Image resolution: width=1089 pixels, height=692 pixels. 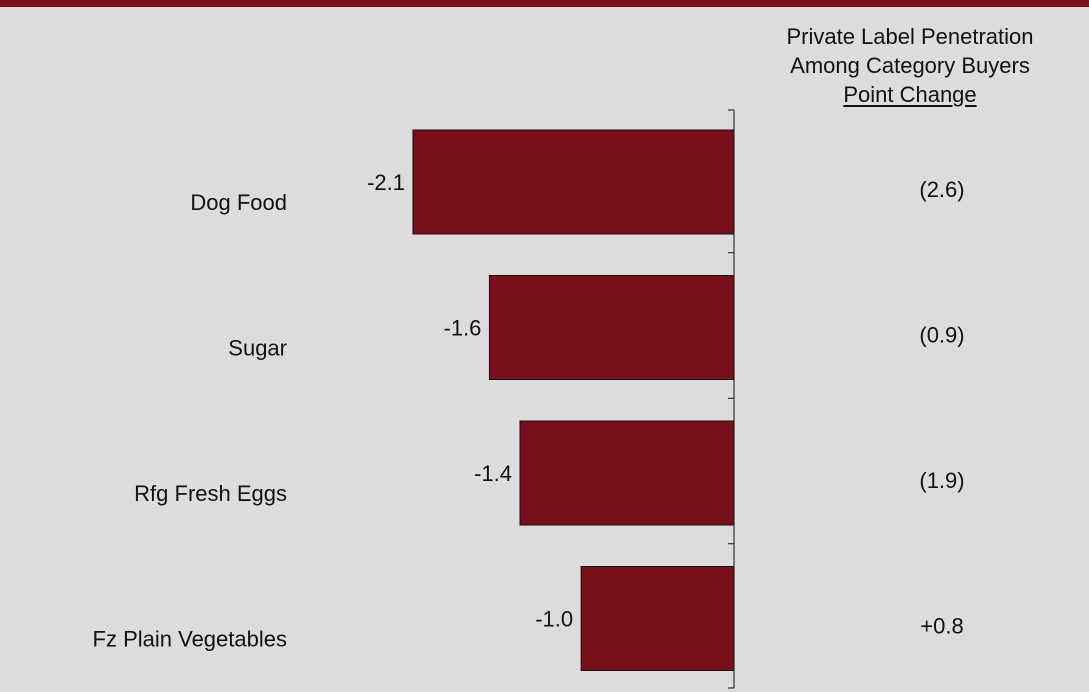 I want to click on bar-fz-plain-vegetables, so click(x=657, y=618).